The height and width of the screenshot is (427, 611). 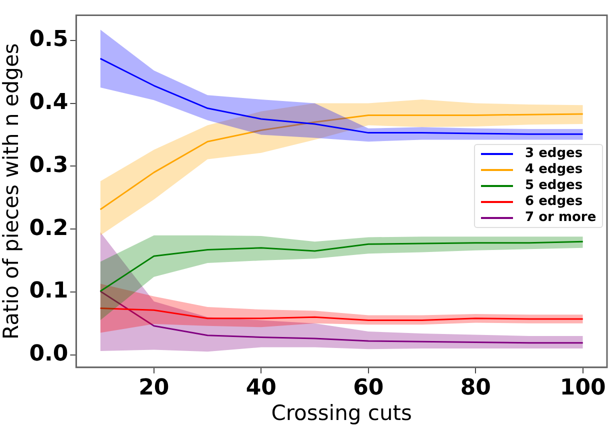 I want to click on x-tick-label: 60, so click(x=368, y=387).